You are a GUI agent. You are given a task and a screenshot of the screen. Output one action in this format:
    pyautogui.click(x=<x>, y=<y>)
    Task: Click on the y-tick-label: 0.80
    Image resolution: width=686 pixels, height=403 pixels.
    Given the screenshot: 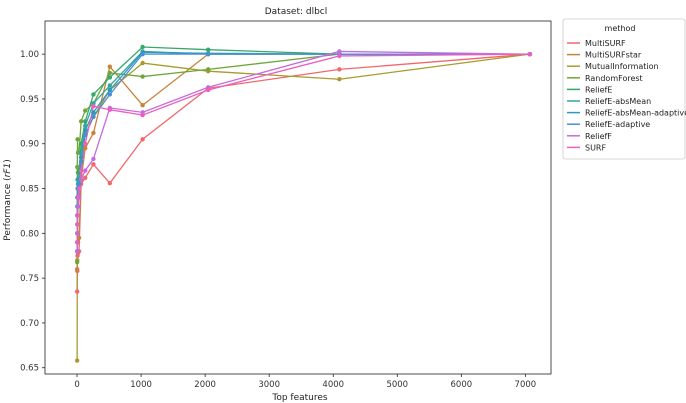 What is the action you would take?
    pyautogui.click(x=29, y=234)
    